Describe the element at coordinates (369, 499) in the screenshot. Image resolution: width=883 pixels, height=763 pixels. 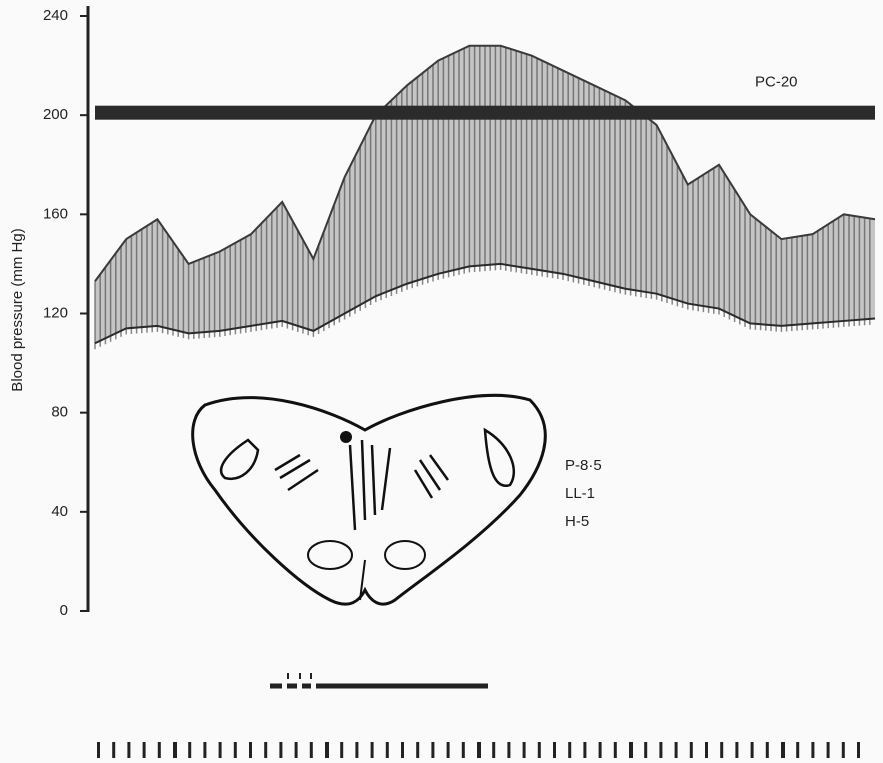
I see `brainstem-diagram` at that location.